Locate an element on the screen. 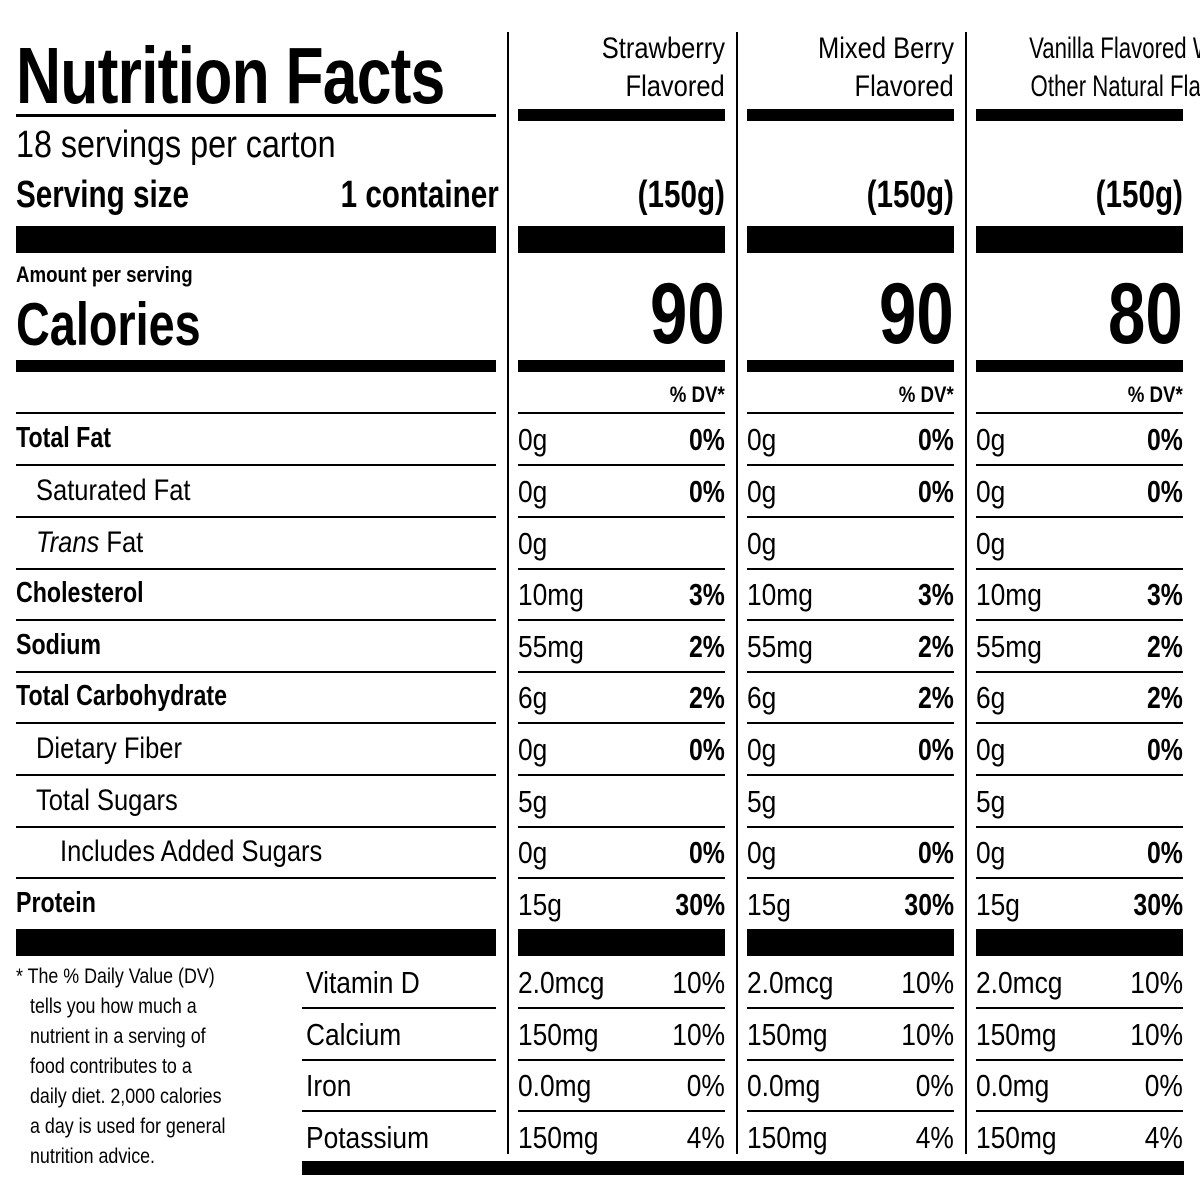  amount-per-serving: Amount per serving is located at coordinates (104, 274).